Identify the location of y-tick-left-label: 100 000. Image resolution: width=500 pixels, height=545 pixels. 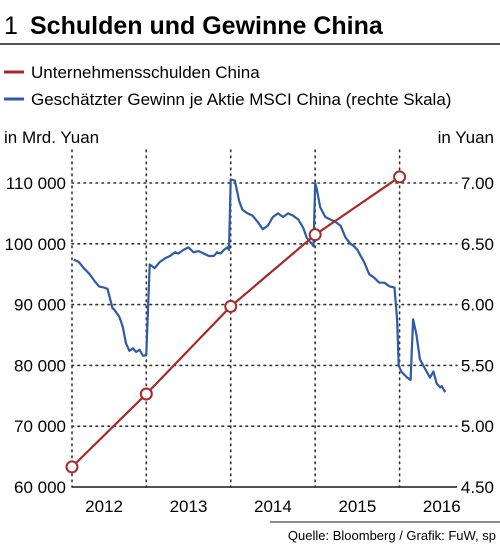
(35, 244).